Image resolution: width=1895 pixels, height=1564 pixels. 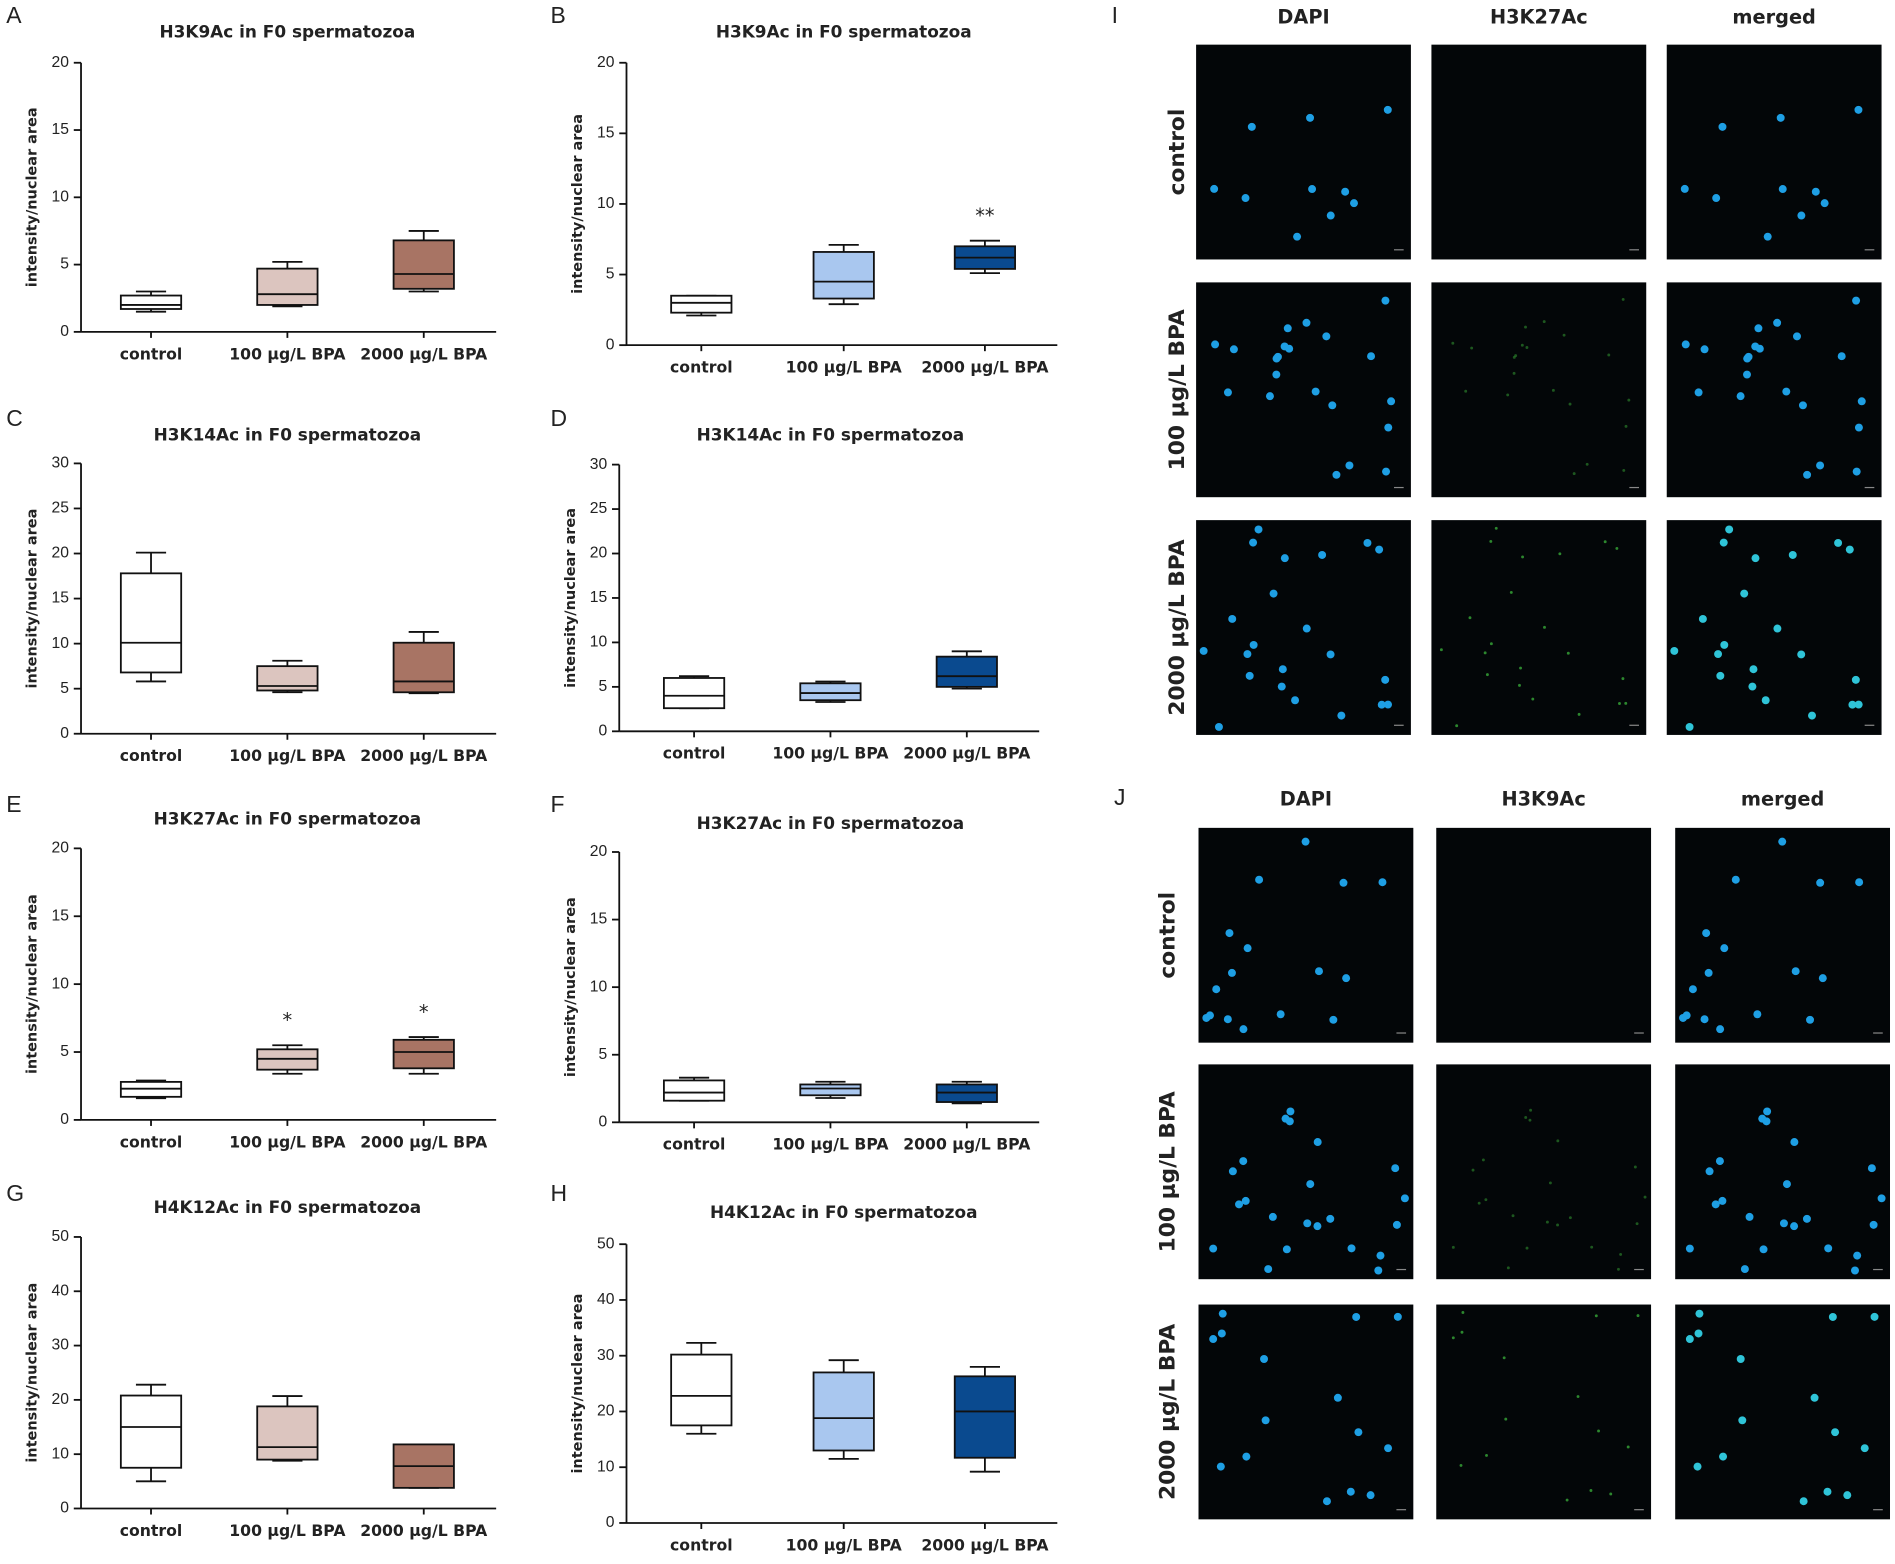 I want to click on column-header: DAPI, so click(x=1306, y=799).